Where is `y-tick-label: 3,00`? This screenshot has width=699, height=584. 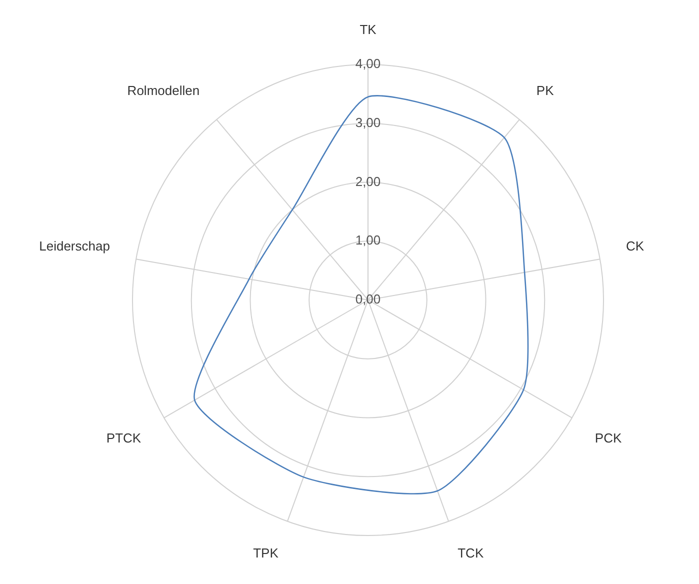 y-tick-label: 3,00 is located at coordinates (368, 122).